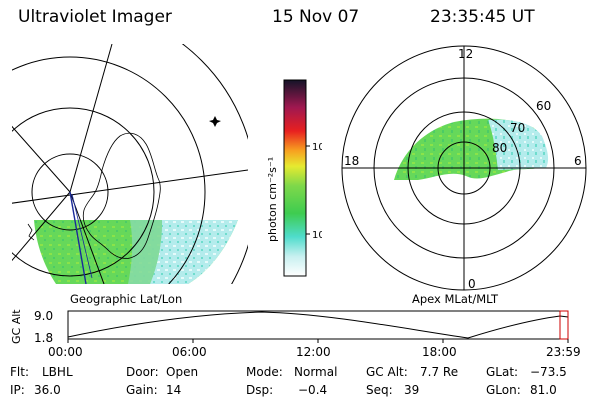 The width and height of the screenshot is (600, 400). Describe the element at coordinates (95, 17) in the screenshot. I see `instrument-title: Ultraviolet Imager` at that location.